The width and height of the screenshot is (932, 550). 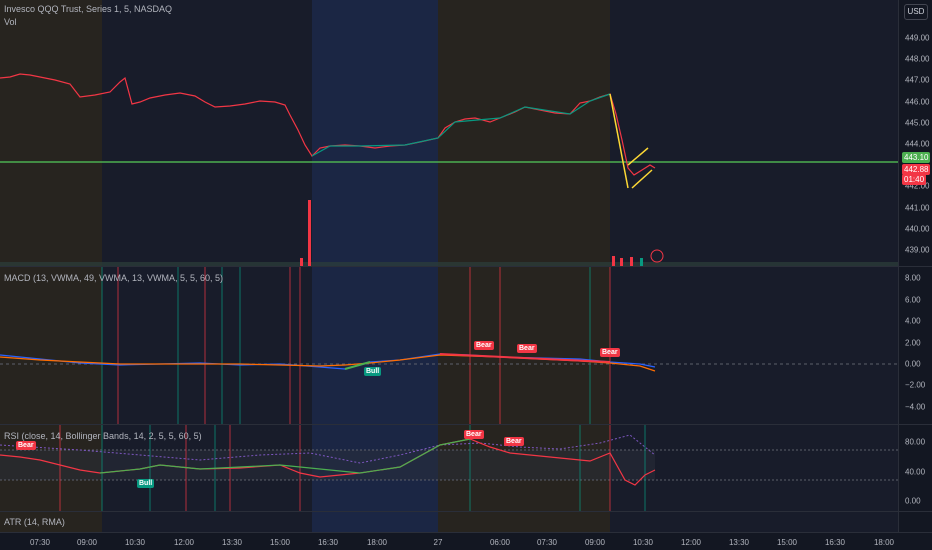 What do you see at coordinates (917, 229) in the screenshot?
I see `price-tick: 440.00` at bounding box center [917, 229].